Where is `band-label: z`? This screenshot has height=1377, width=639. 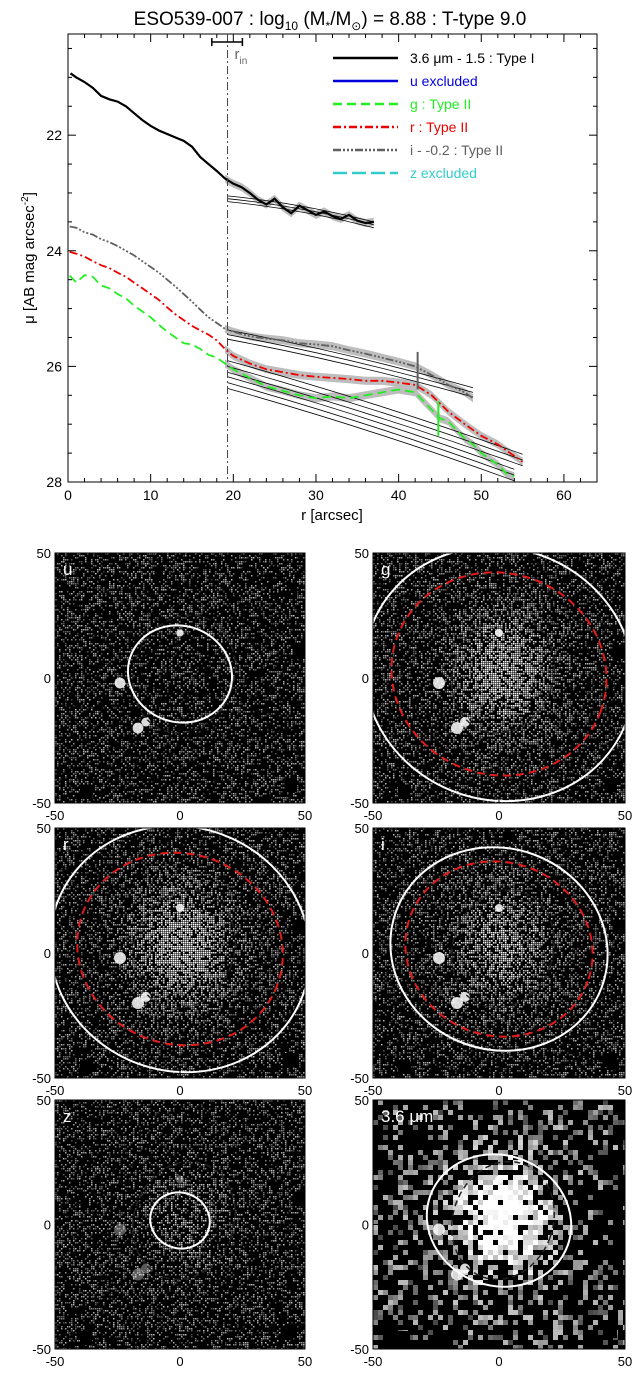 band-label: z is located at coordinates (67, 1116).